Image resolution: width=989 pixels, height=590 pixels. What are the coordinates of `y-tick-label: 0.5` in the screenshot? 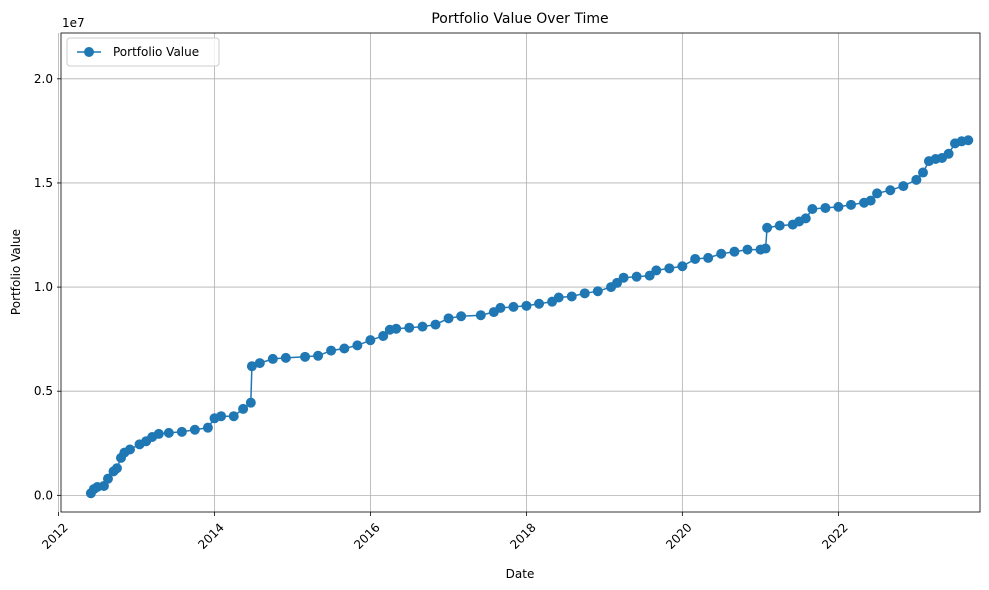 It's located at (43, 391).